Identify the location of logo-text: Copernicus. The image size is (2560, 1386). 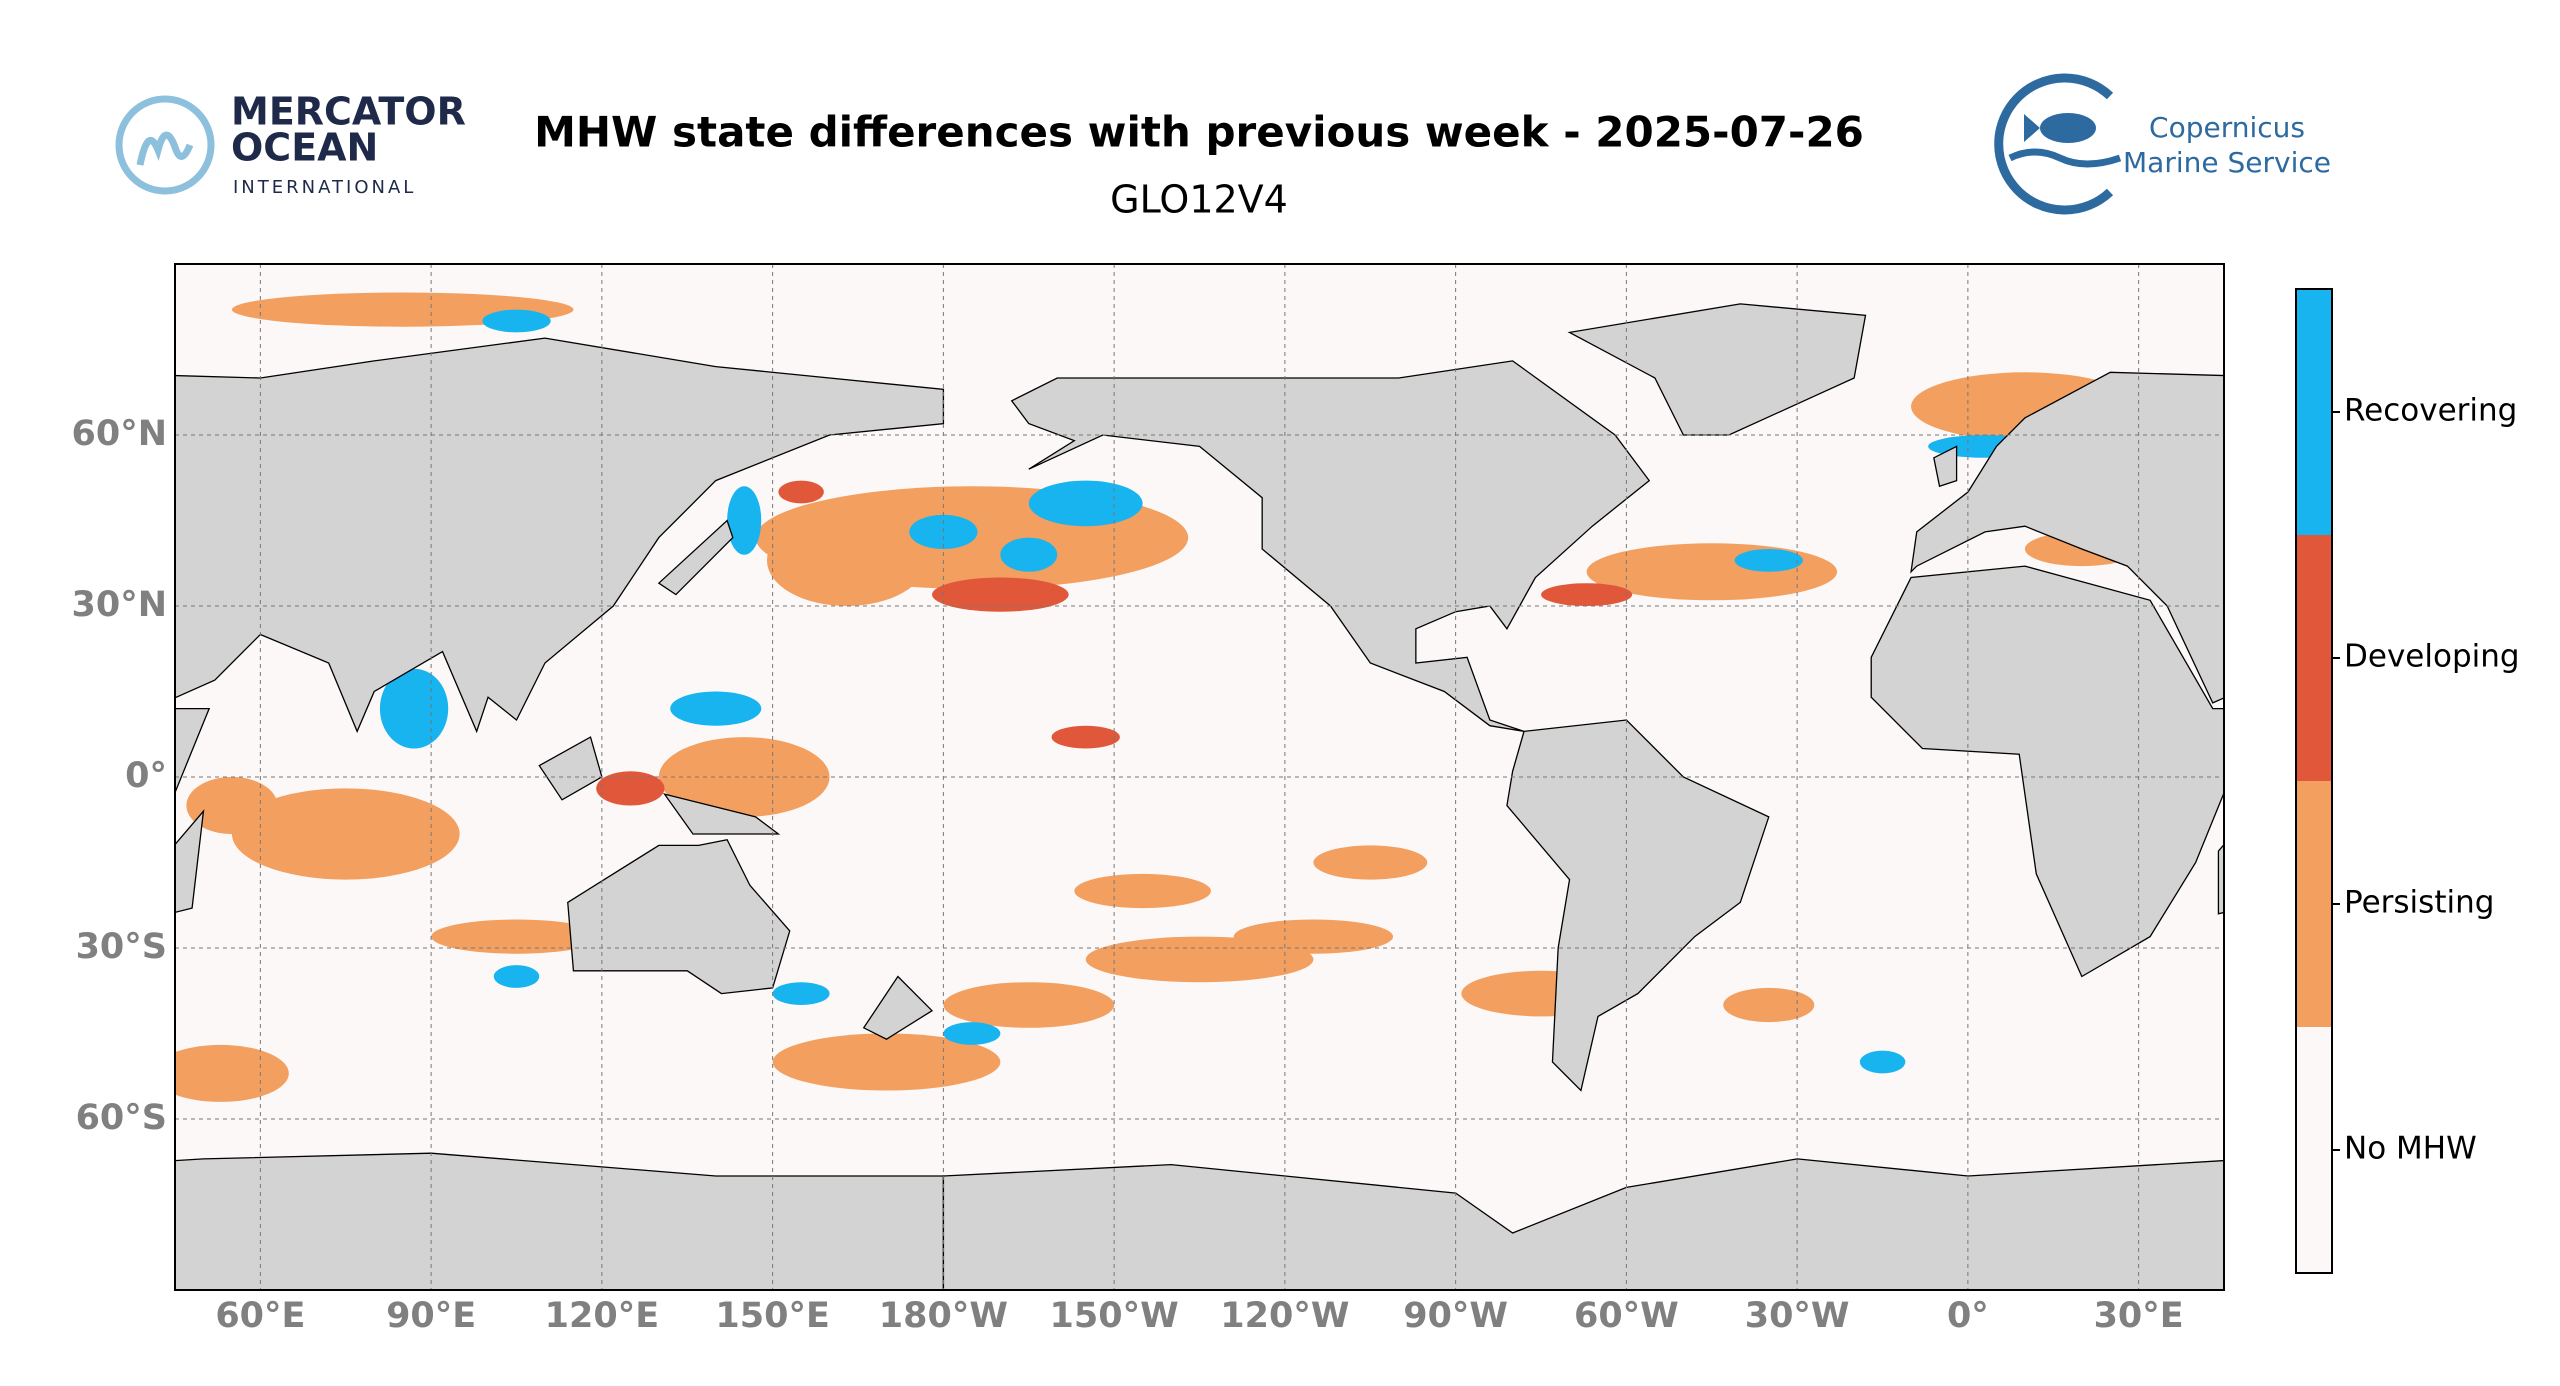
(2227, 127).